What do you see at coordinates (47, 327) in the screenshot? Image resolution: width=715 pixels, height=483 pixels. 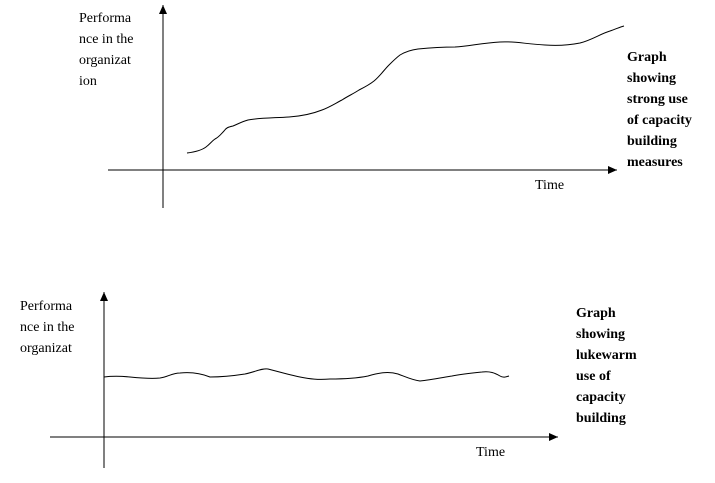 I see `y-axis-label: Performa nce in the organizat` at bounding box center [47, 327].